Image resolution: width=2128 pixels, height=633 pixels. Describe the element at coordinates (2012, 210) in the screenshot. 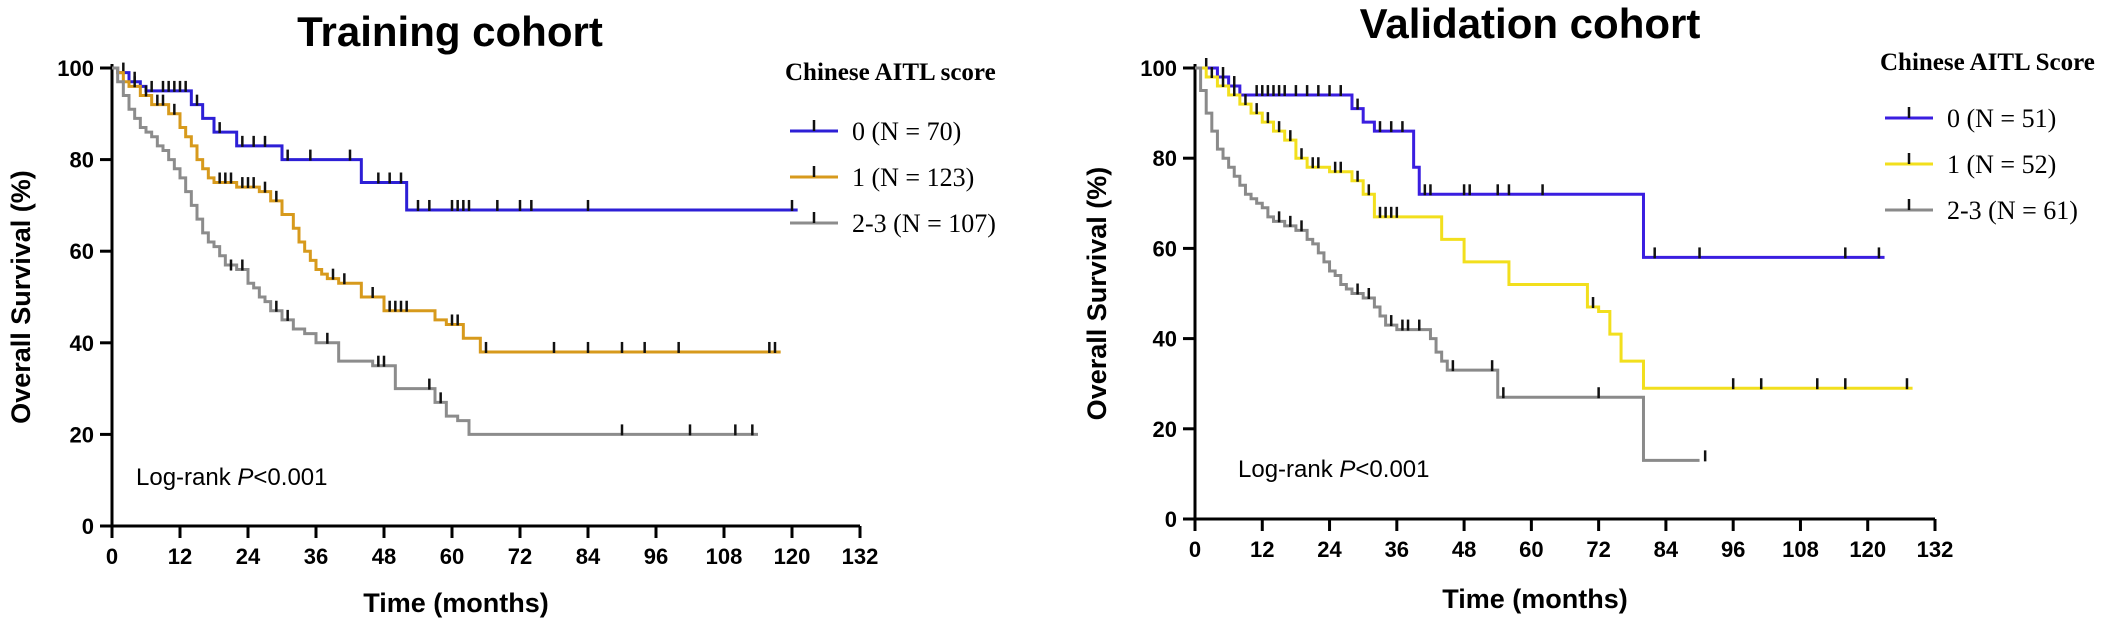

I see `legend-label: 2-3 (N = 61)` at that location.